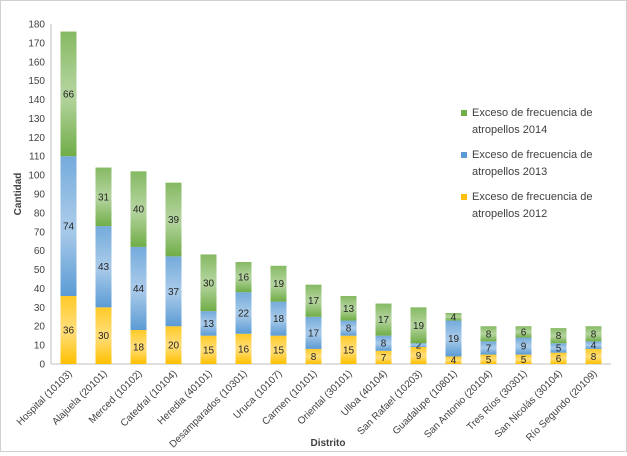 Image resolution: width=627 pixels, height=456 pixels. Describe the element at coordinates (497, 400) in the screenshot. I see `x-tick-label: Tres Ríos (30301)` at that location.